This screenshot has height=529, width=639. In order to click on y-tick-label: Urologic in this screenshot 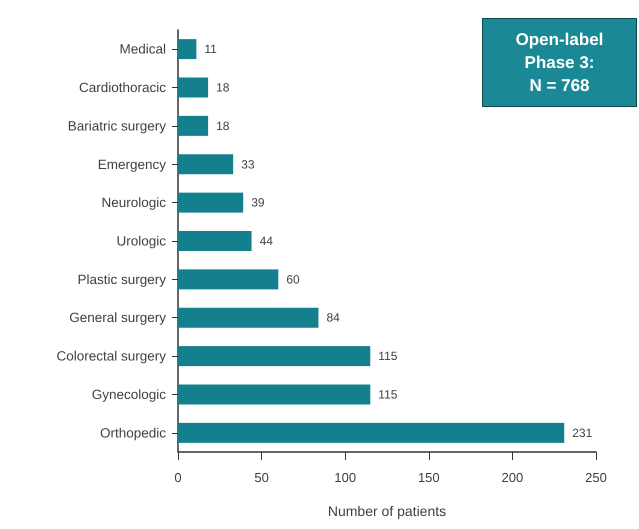, I will do `click(141, 241)`.